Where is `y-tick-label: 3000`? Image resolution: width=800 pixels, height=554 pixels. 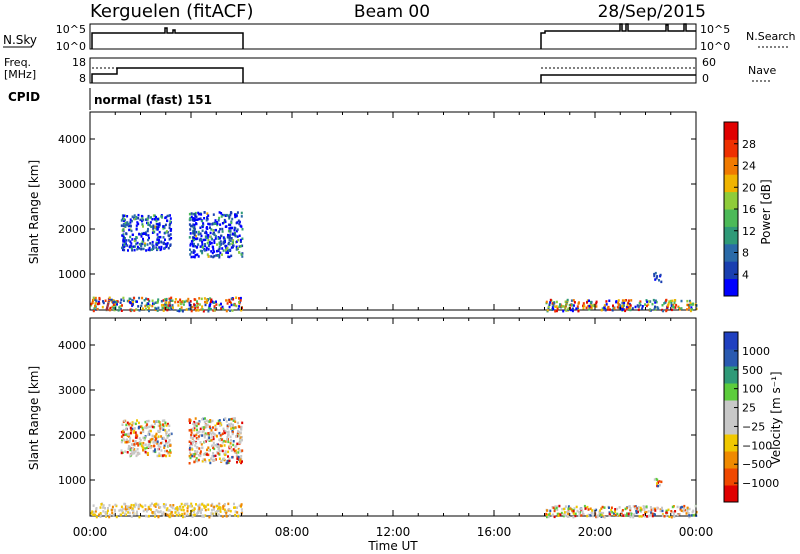
y-tick-label: 3000 is located at coordinates (72, 184).